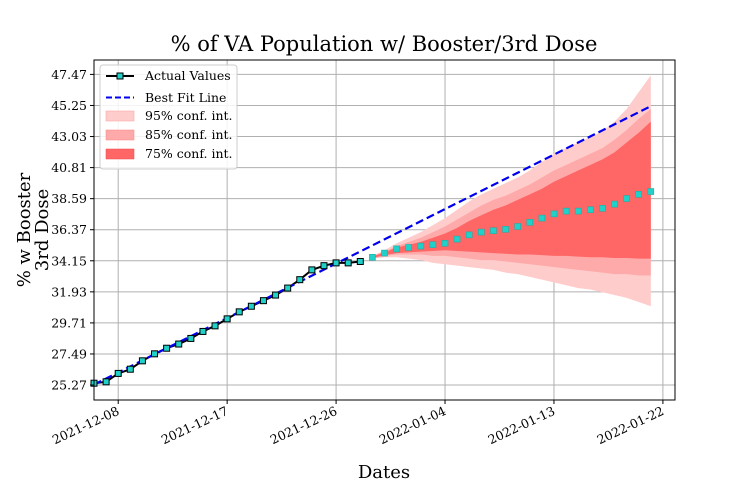 This screenshot has height=500, width=750. I want to click on y-axis-label-line-1: % w Booster, so click(24, 229).